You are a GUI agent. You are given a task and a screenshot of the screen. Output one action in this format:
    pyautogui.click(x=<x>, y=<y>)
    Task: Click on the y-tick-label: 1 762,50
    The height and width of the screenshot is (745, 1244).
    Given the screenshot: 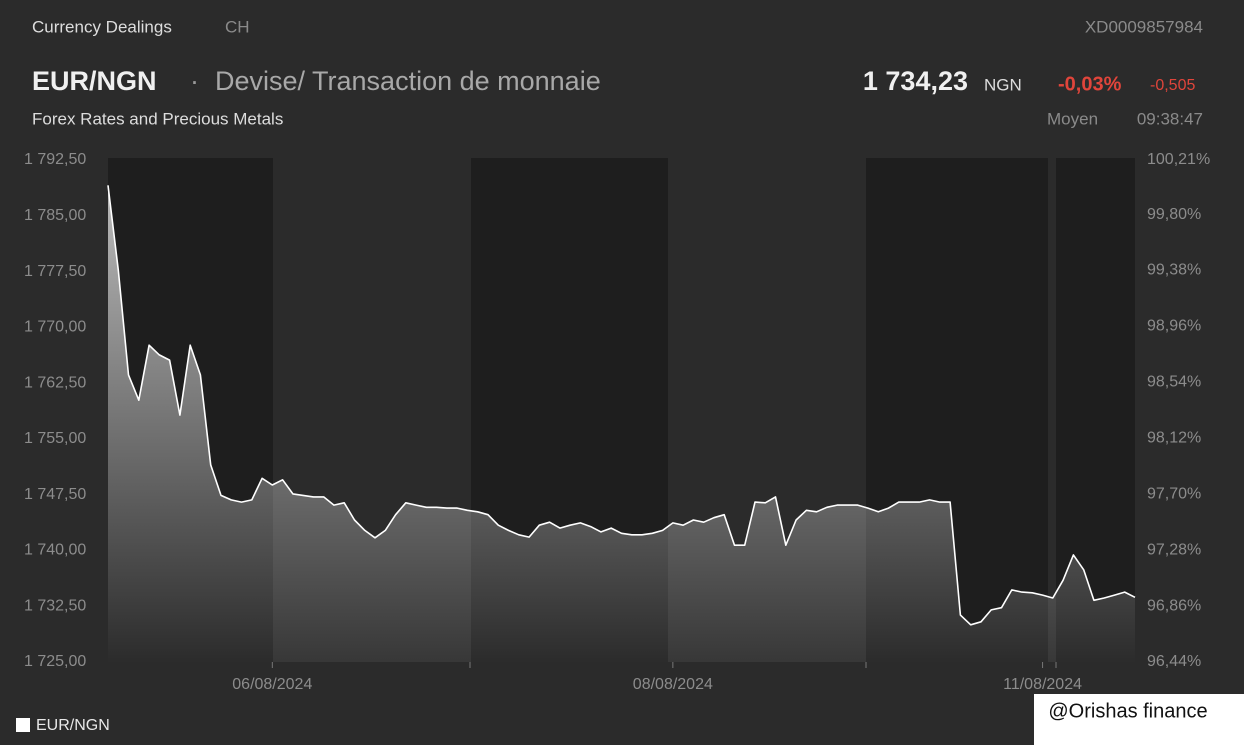 What is the action you would take?
    pyautogui.click(x=55, y=382)
    